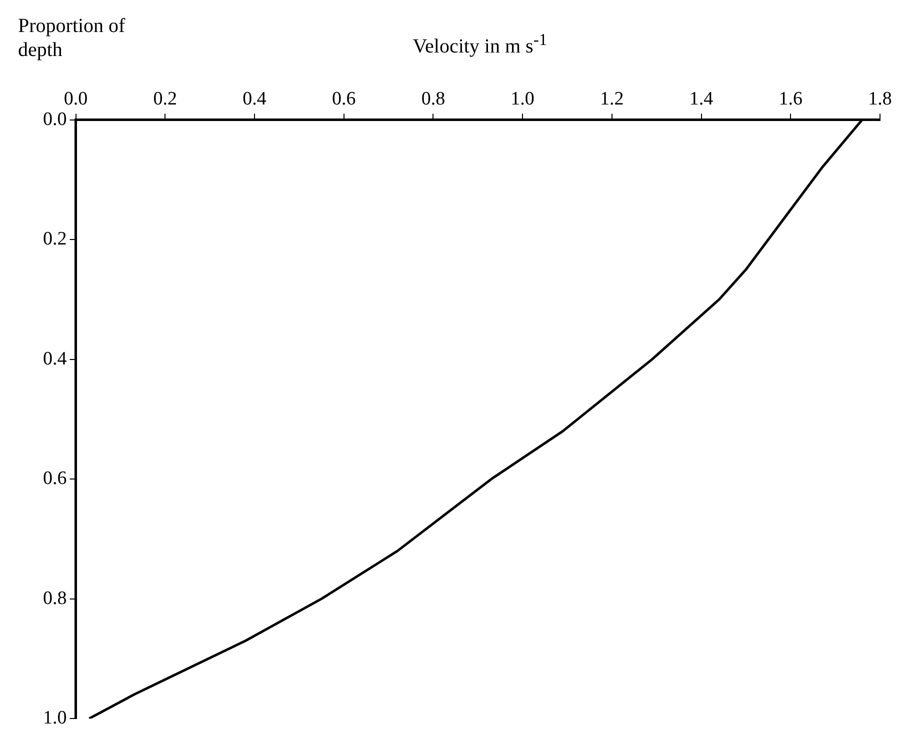 The height and width of the screenshot is (733, 900). I want to click on x-tick-label: 0.0, so click(76, 99).